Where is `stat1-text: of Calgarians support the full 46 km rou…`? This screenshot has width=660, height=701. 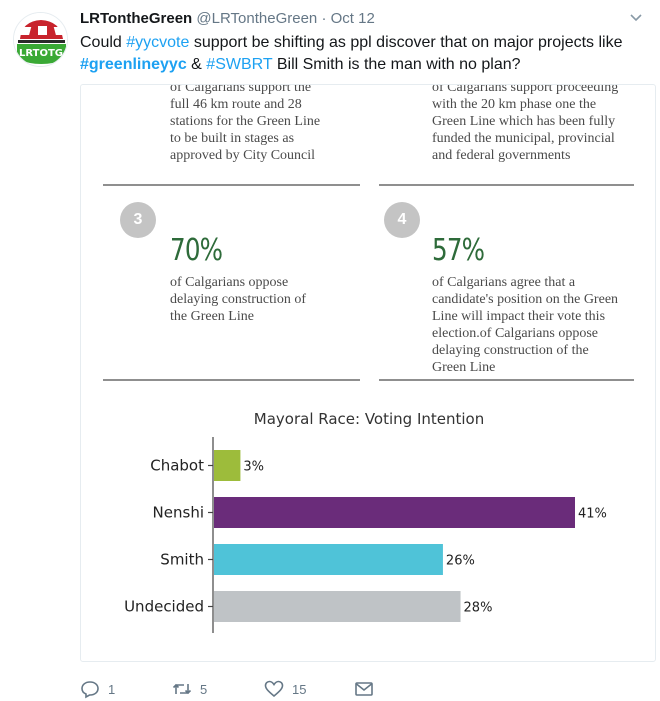 stat1-text: of Calgarians support the full 46 km rou… is located at coordinates (245, 124).